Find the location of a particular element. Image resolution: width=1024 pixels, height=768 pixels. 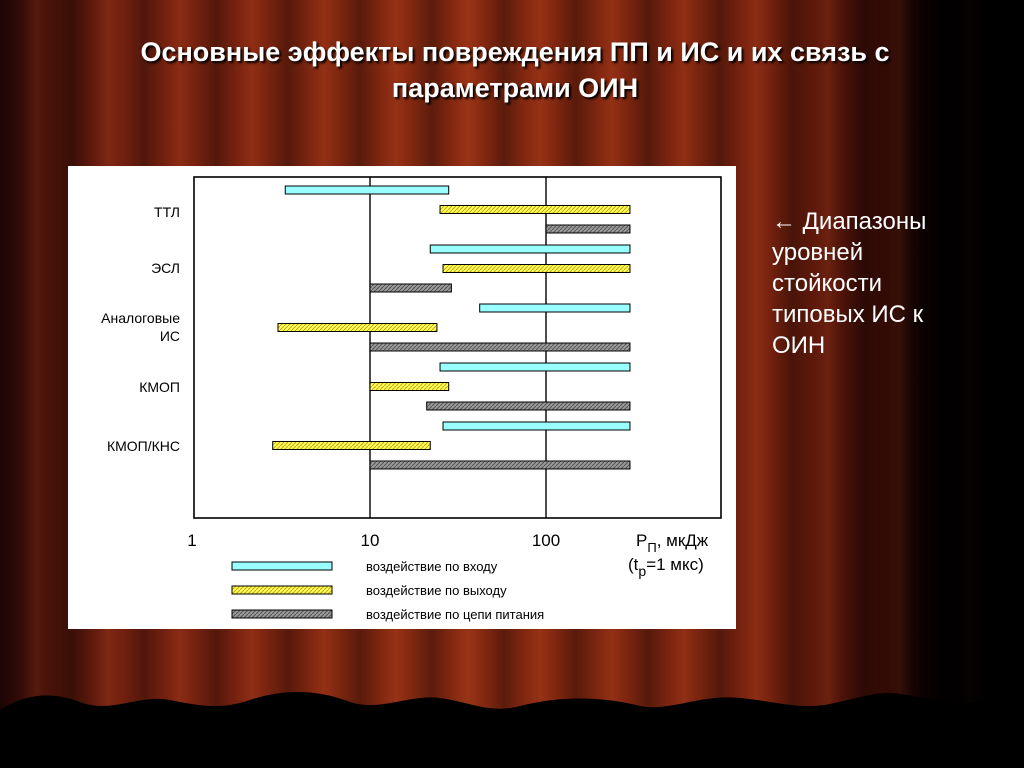

curtain-valance is located at coordinates (512, 729).